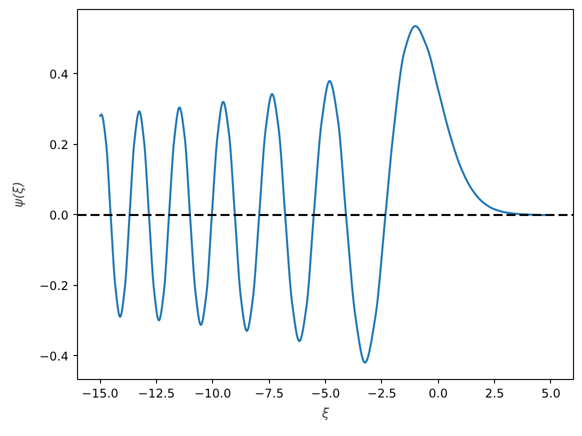 The height and width of the screenshot is (436, 582). What do you see at coordinates (59, 215) in the screenshot?
I see `y-tick-label: 0.0` at bounding box center [59, 215].